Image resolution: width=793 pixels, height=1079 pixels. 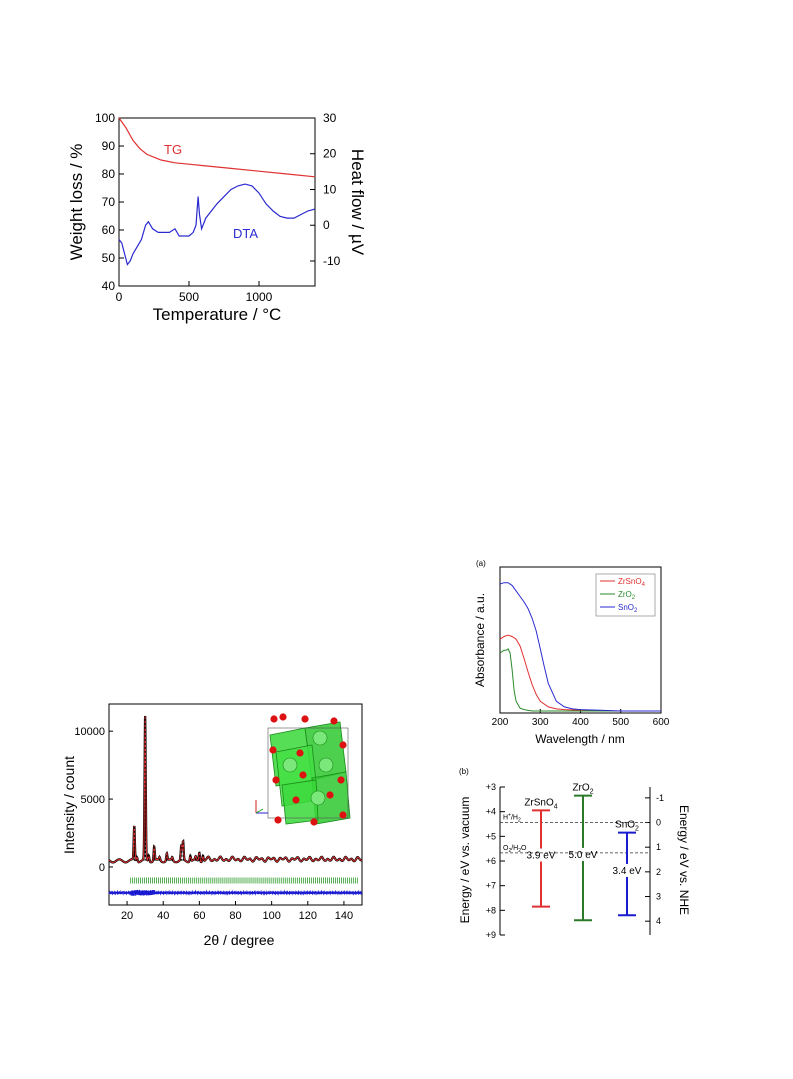 What do you see at coordinates (173, 149) in the screenshot?
I see `tg-series-label: TG` at bounding box center [173, 149].